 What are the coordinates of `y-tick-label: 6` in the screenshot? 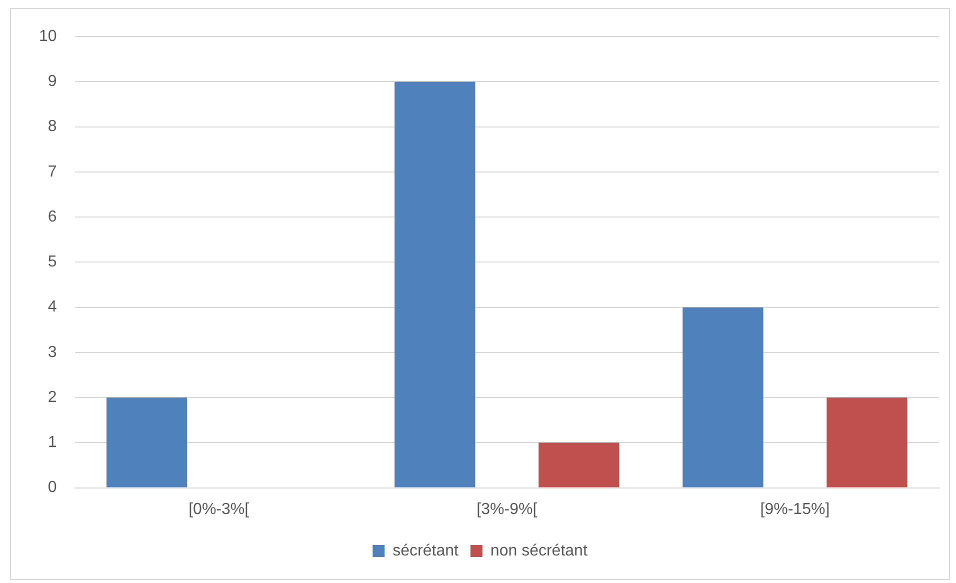 It's located at (52, 217).